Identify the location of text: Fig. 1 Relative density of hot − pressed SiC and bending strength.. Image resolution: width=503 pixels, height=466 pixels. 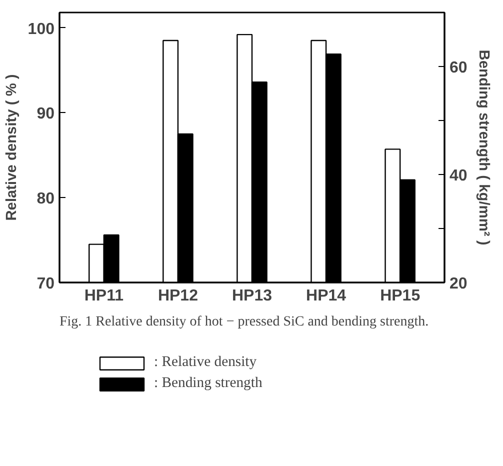
(244, 322).